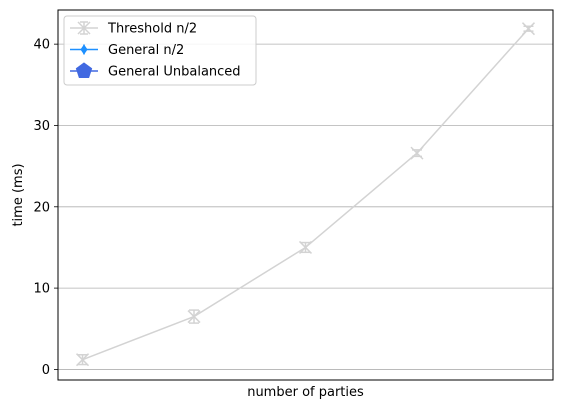 The height and width of the screenshot is (409, 562). What do you see at coordinates (46, 370) in the screenshot?
I see `y-tick-label: 0` at bounding box center [46, 370].